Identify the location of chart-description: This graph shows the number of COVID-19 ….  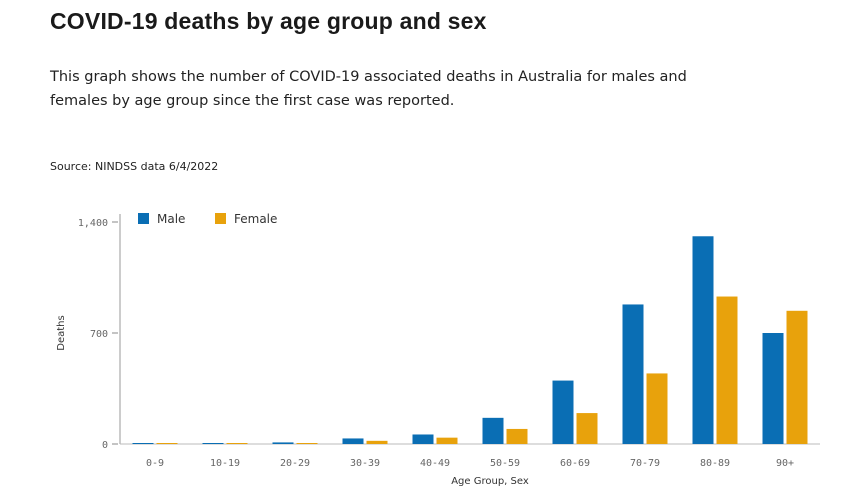
(368, 89).